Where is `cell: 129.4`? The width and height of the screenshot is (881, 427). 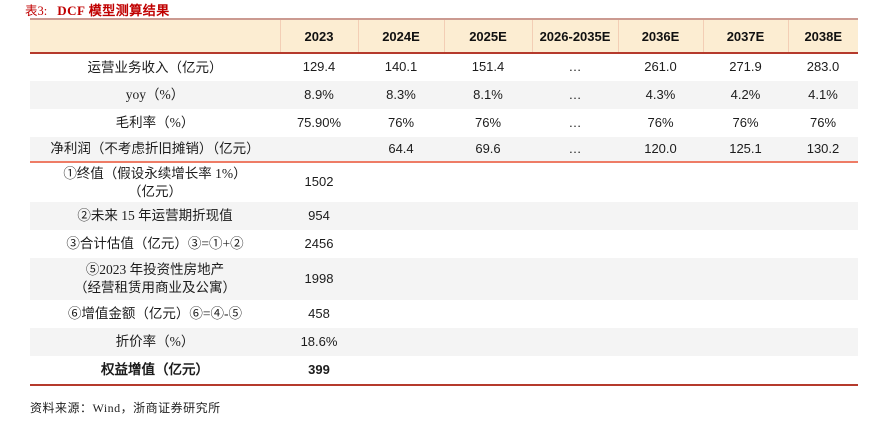
cell: 129.4 is located at coordinates (319, 67).